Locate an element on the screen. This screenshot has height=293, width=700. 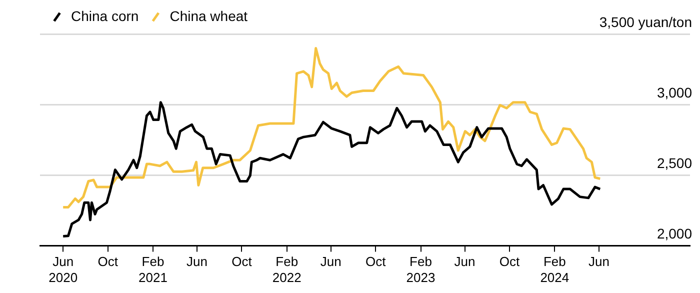
y-tick-label: 2,500 is located at coordinates (674, 163).